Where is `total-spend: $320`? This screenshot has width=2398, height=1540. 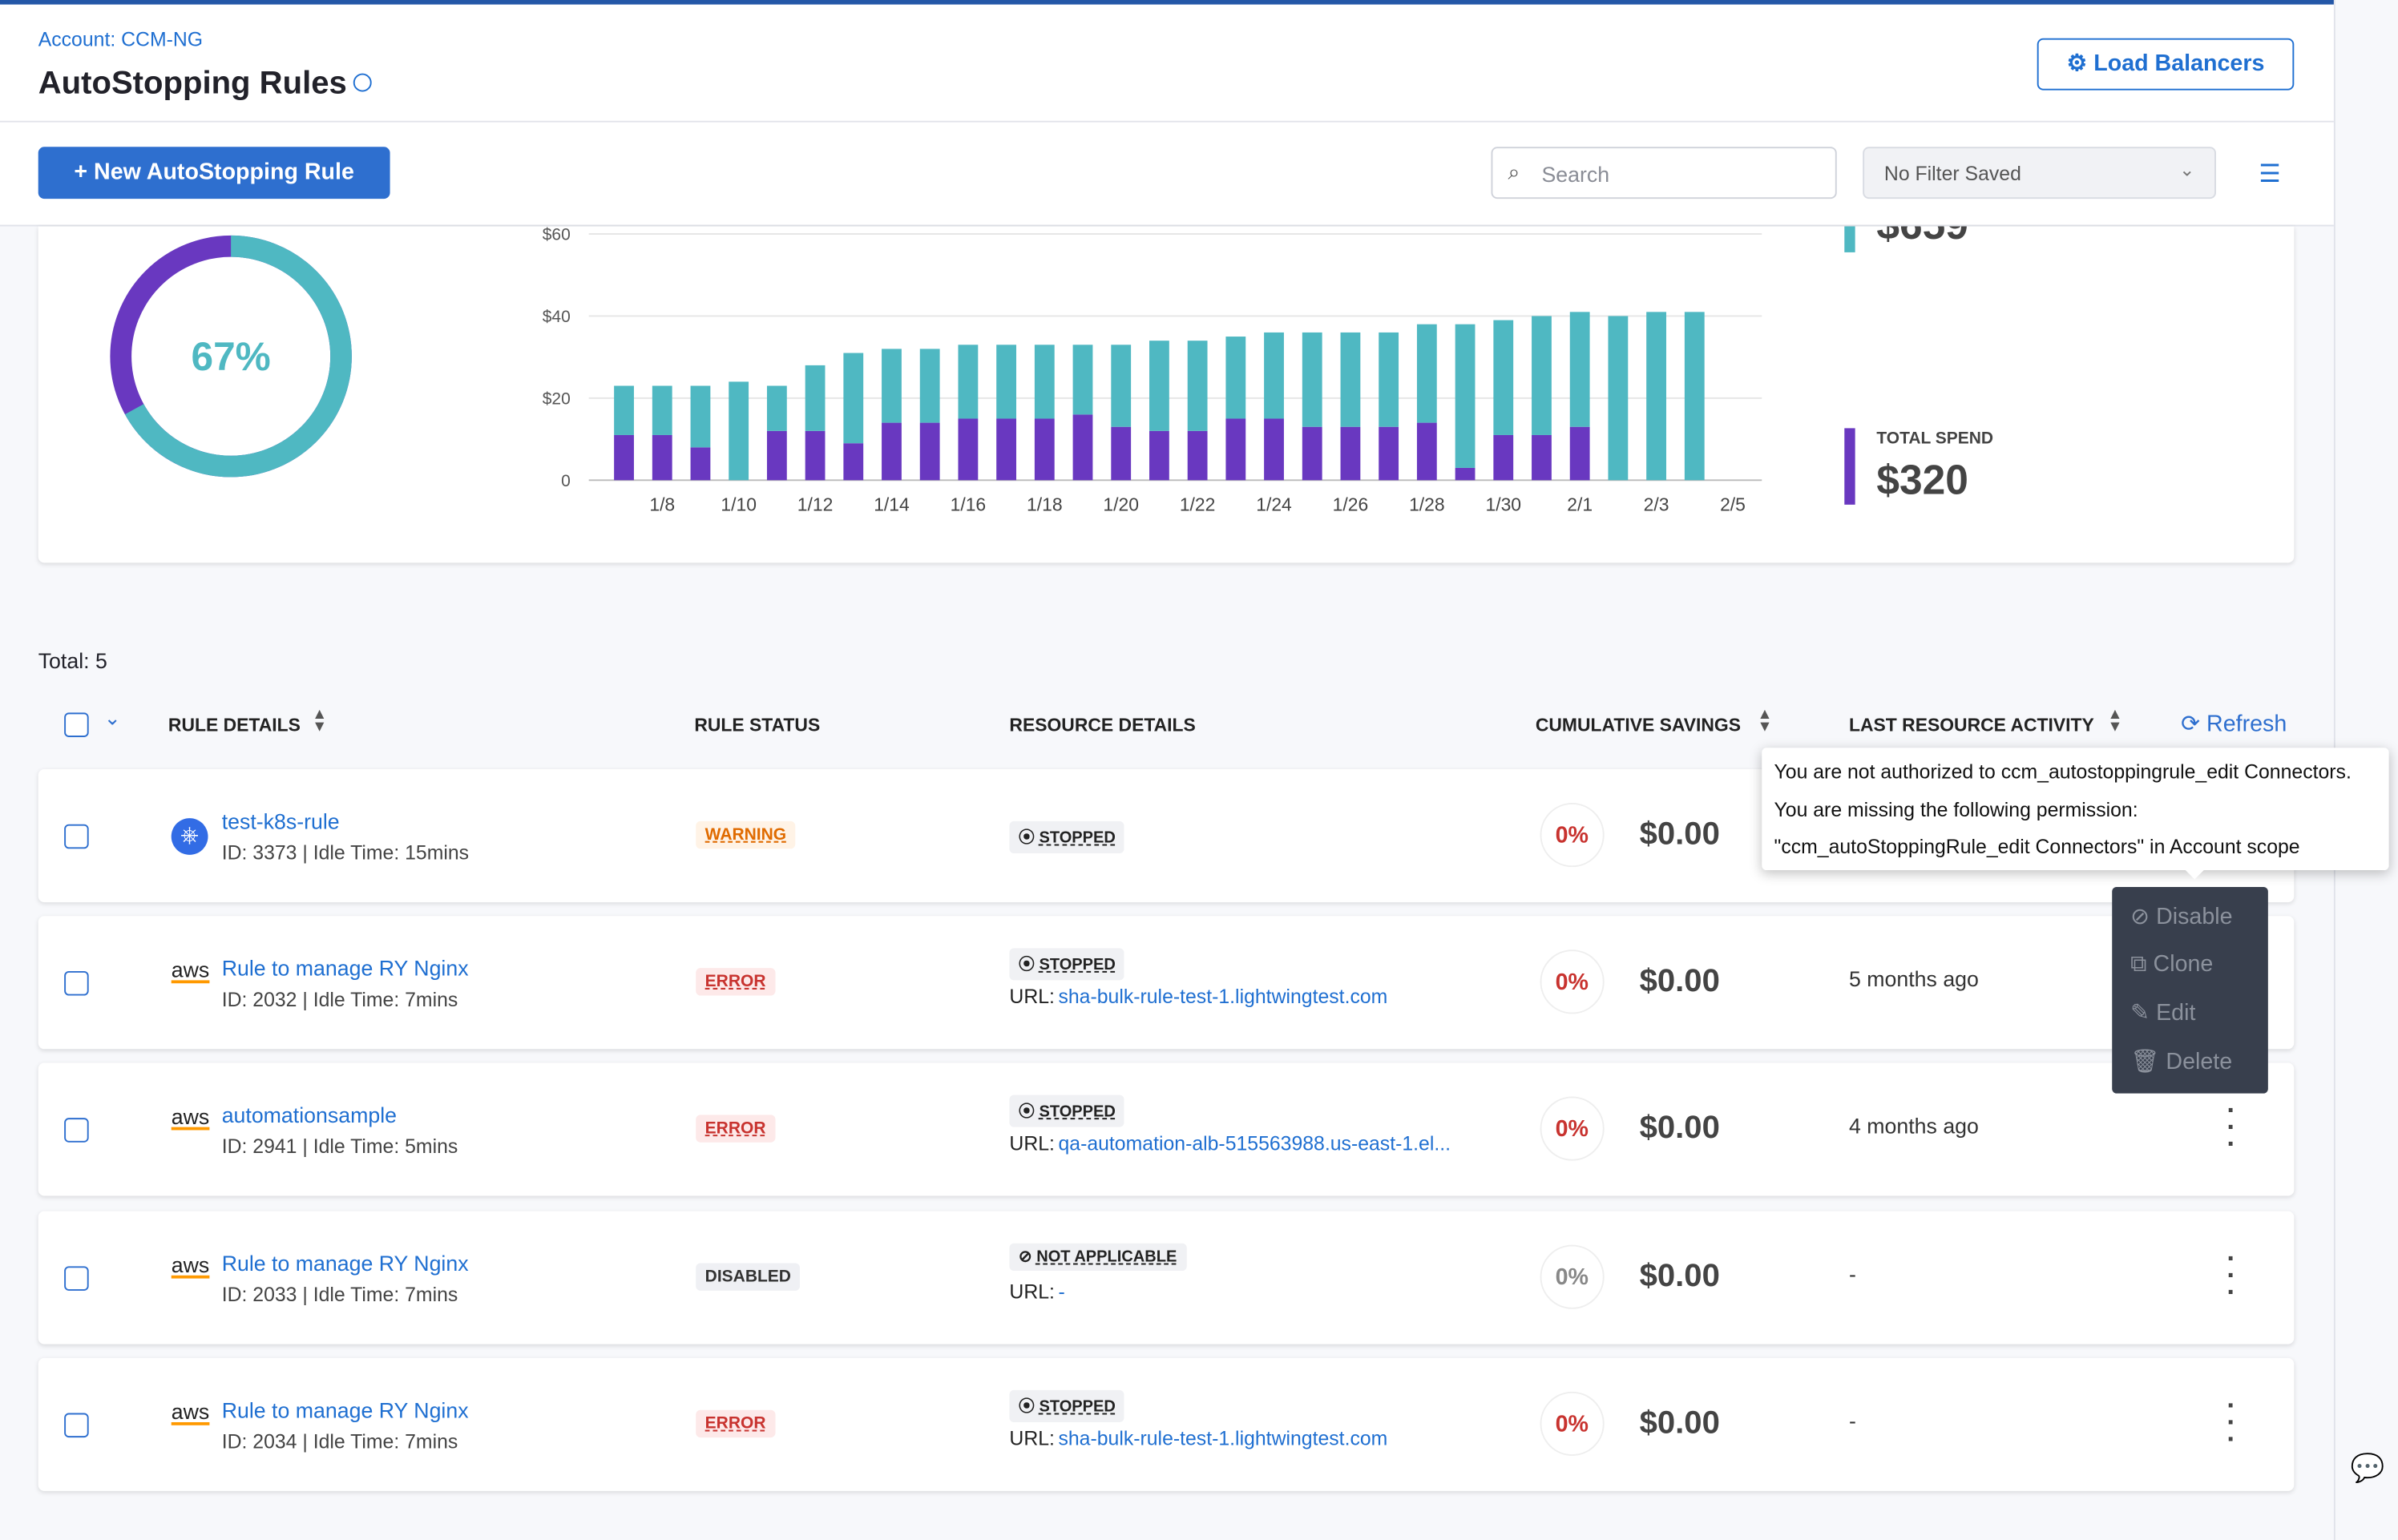 total-spend: $320 is located at coordinates (1922, 479).